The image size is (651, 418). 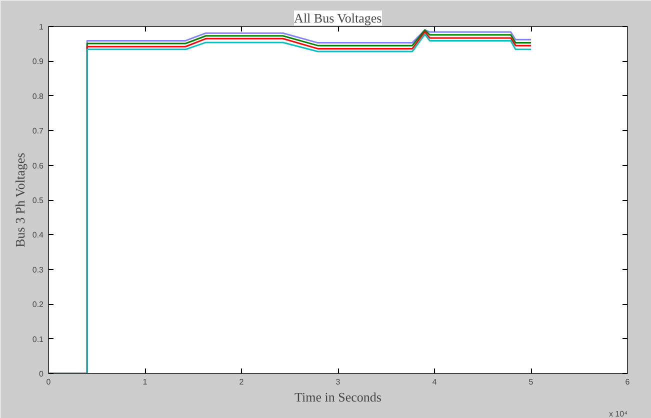 What do you see at coordinates (38, 269) in the screenshot?
I see `y-tick-label: 0.3` at bounding box center [38, 269].